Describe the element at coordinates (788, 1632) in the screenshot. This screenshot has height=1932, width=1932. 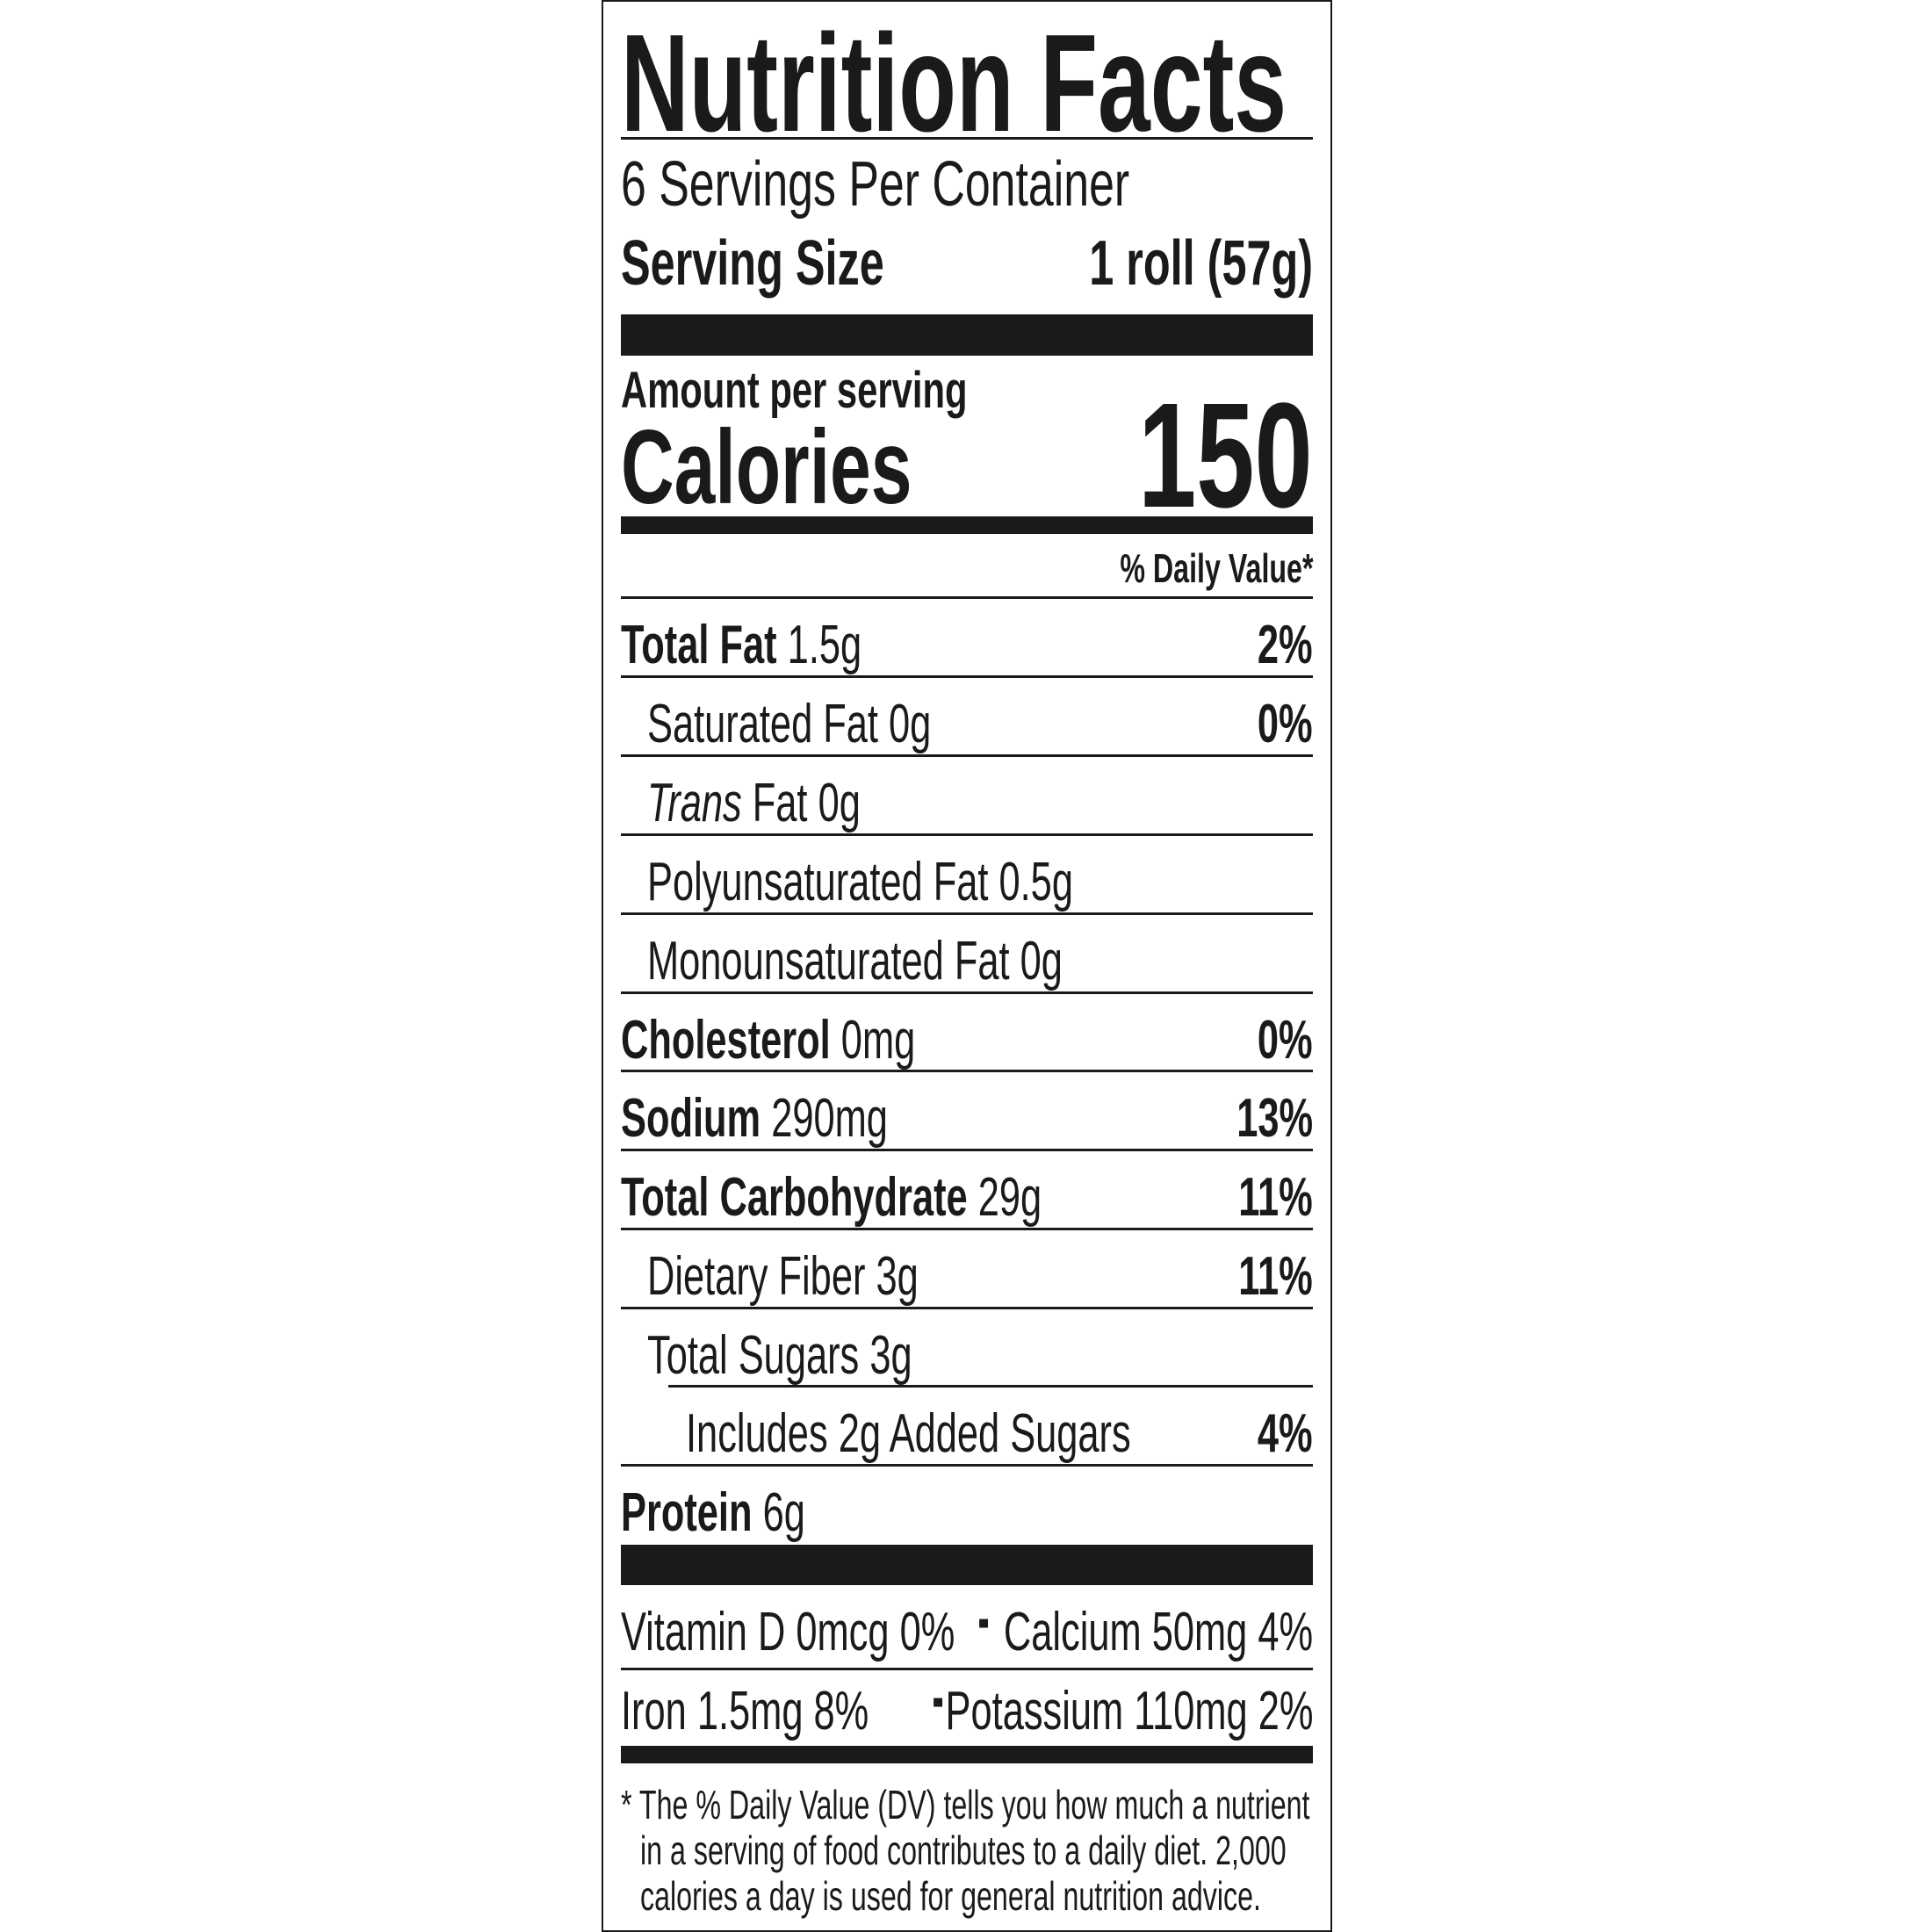
I see `vitamin-d: Vitamin D 0mcg 0%` at that location.